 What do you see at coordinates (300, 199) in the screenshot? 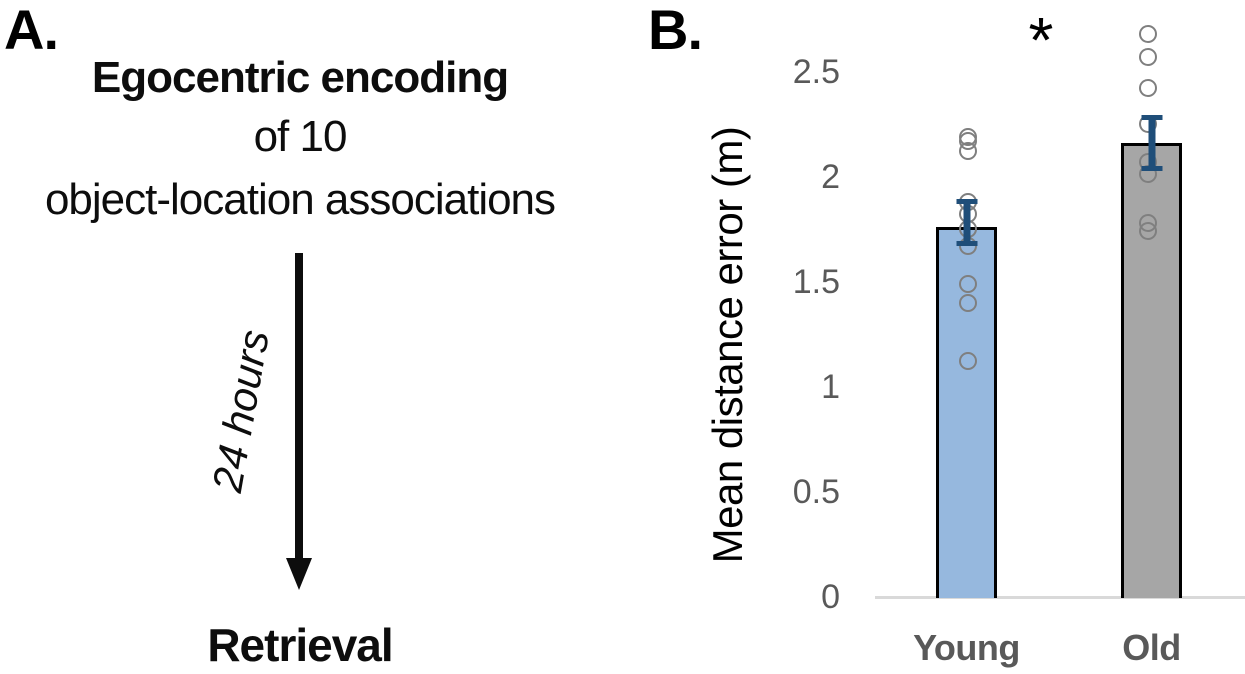
I see `encoding-subtitle2: object-location associations` at bounding box center [300, 199].